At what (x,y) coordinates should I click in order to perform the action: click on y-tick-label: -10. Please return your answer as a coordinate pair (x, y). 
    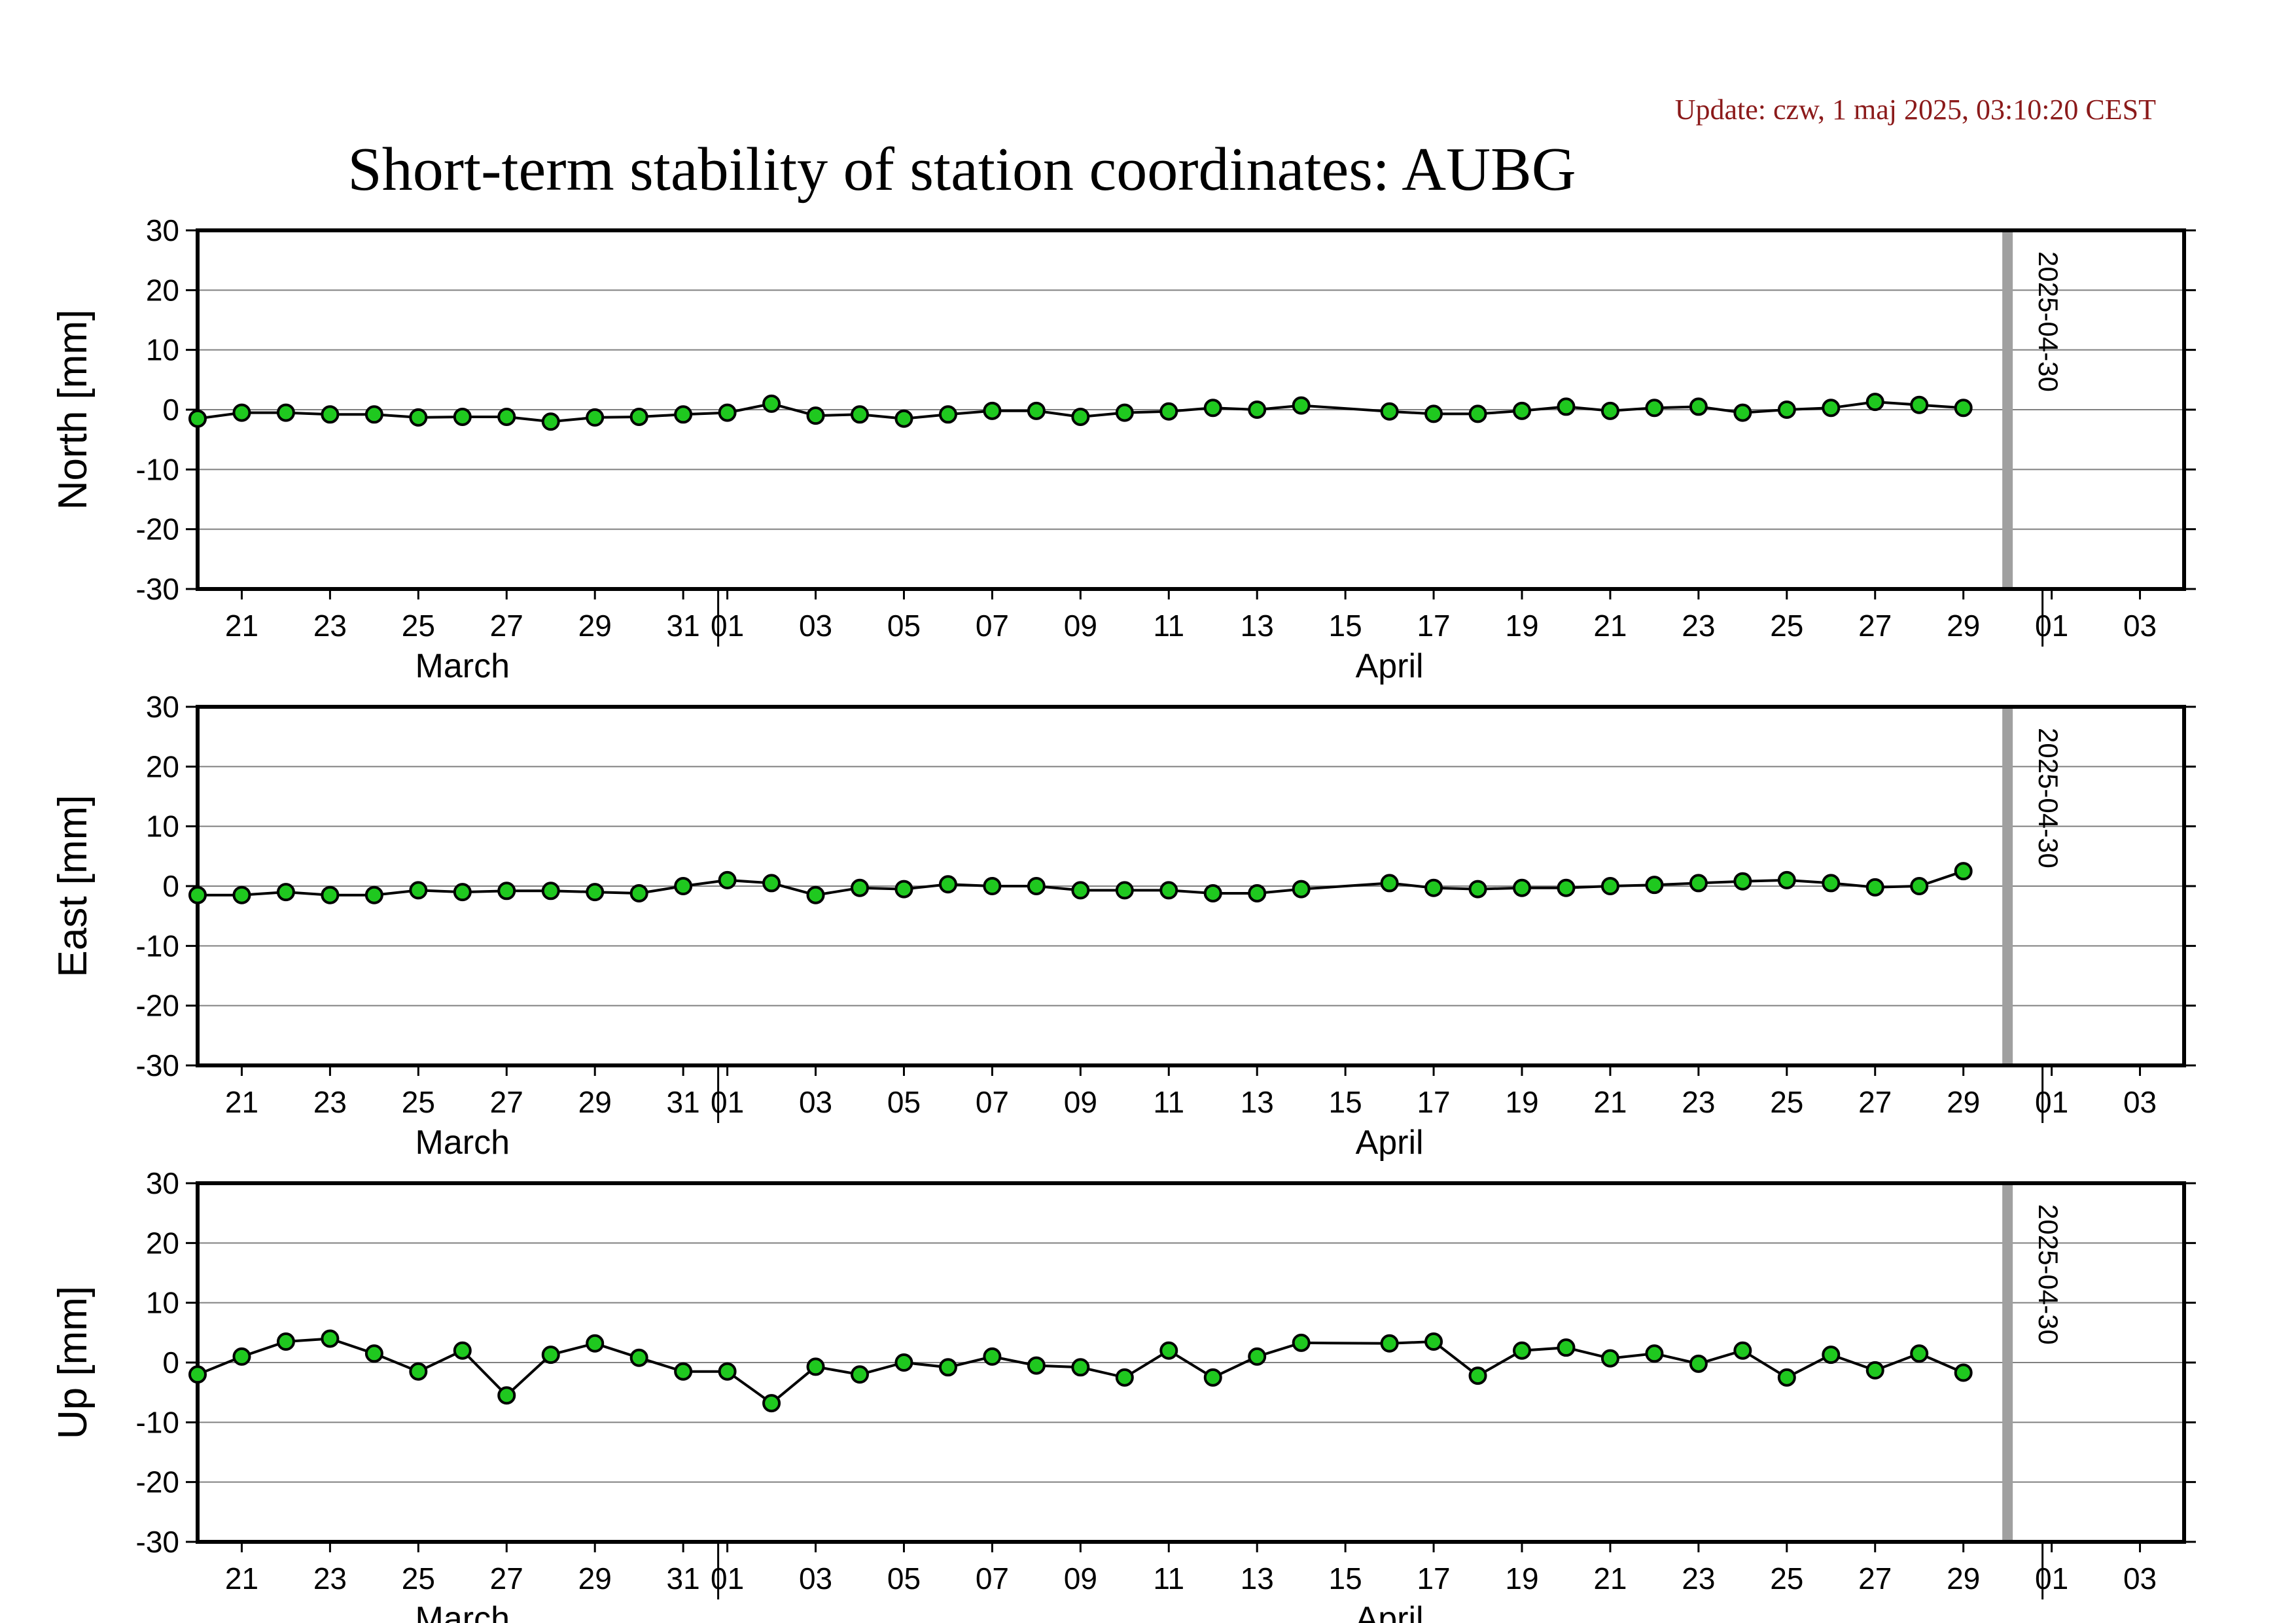
    Looking at the image, I should click on (157, 946).